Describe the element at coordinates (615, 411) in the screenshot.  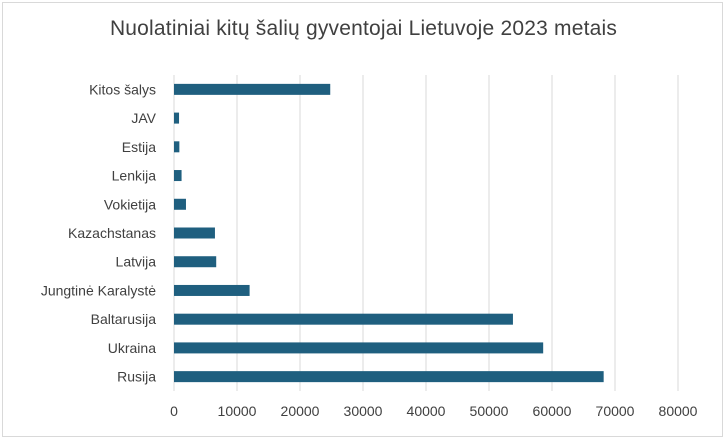
I see `x-tick-label: 70000` at that location.